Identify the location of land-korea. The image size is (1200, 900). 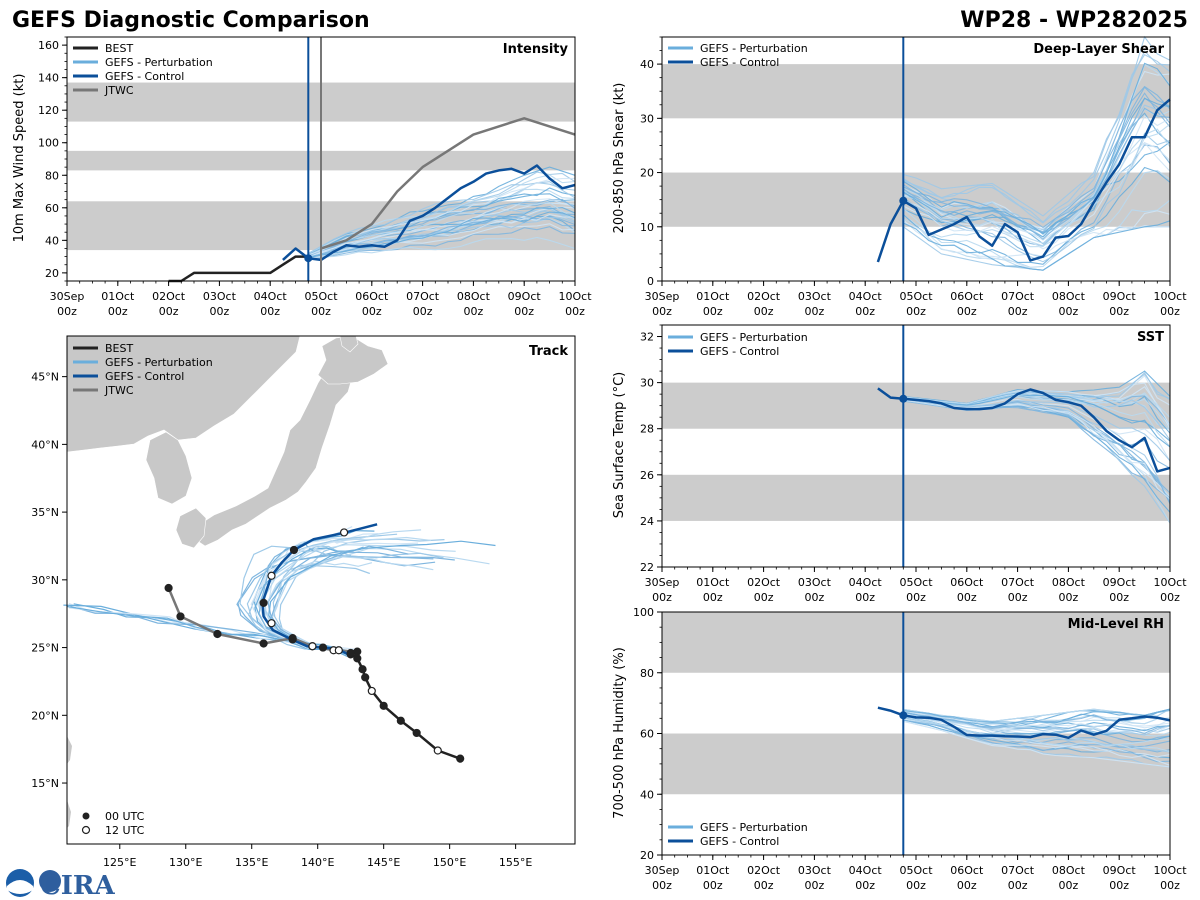
(169, 468).